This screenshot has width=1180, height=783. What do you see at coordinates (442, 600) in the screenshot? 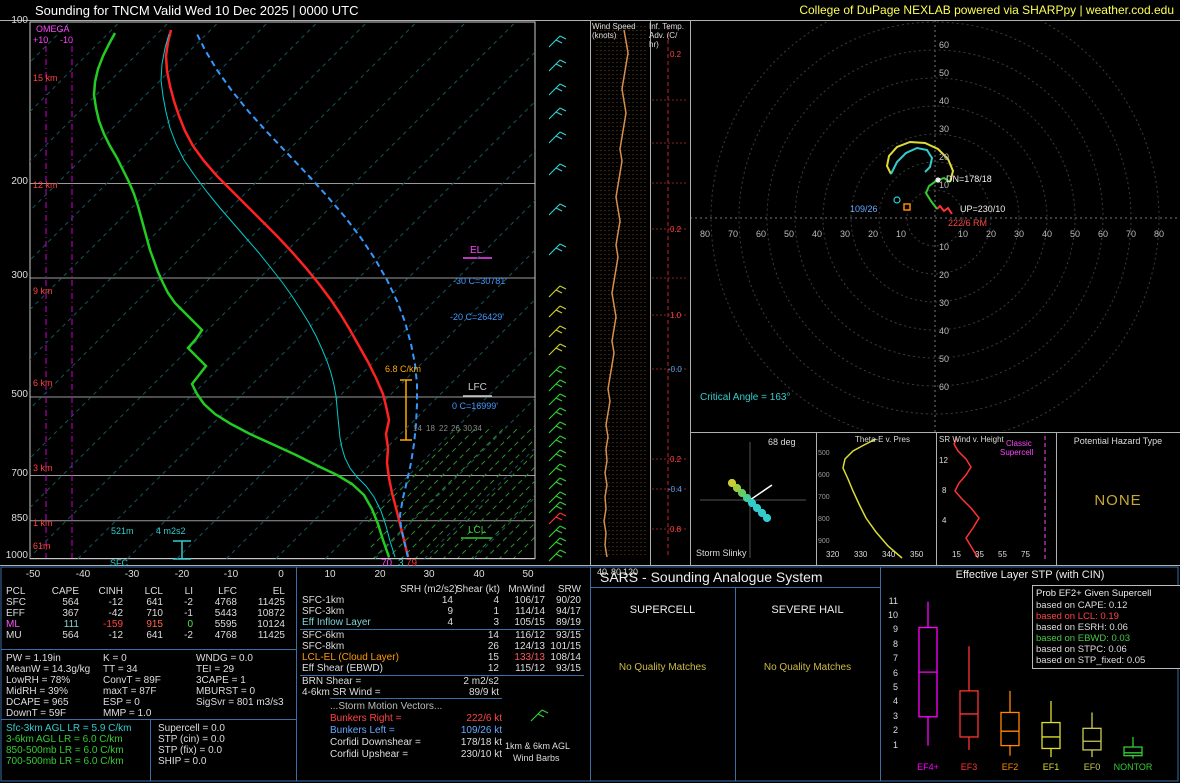
I see `table-row: SFC-1km 14 4 106/17 90/20` at bounding box center [442, 600].